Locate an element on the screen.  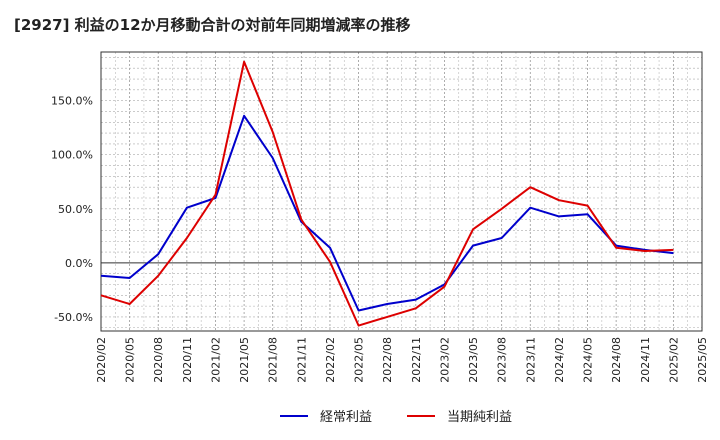
x-tick-label: 2024/02 is located at coordinates (559, 360).